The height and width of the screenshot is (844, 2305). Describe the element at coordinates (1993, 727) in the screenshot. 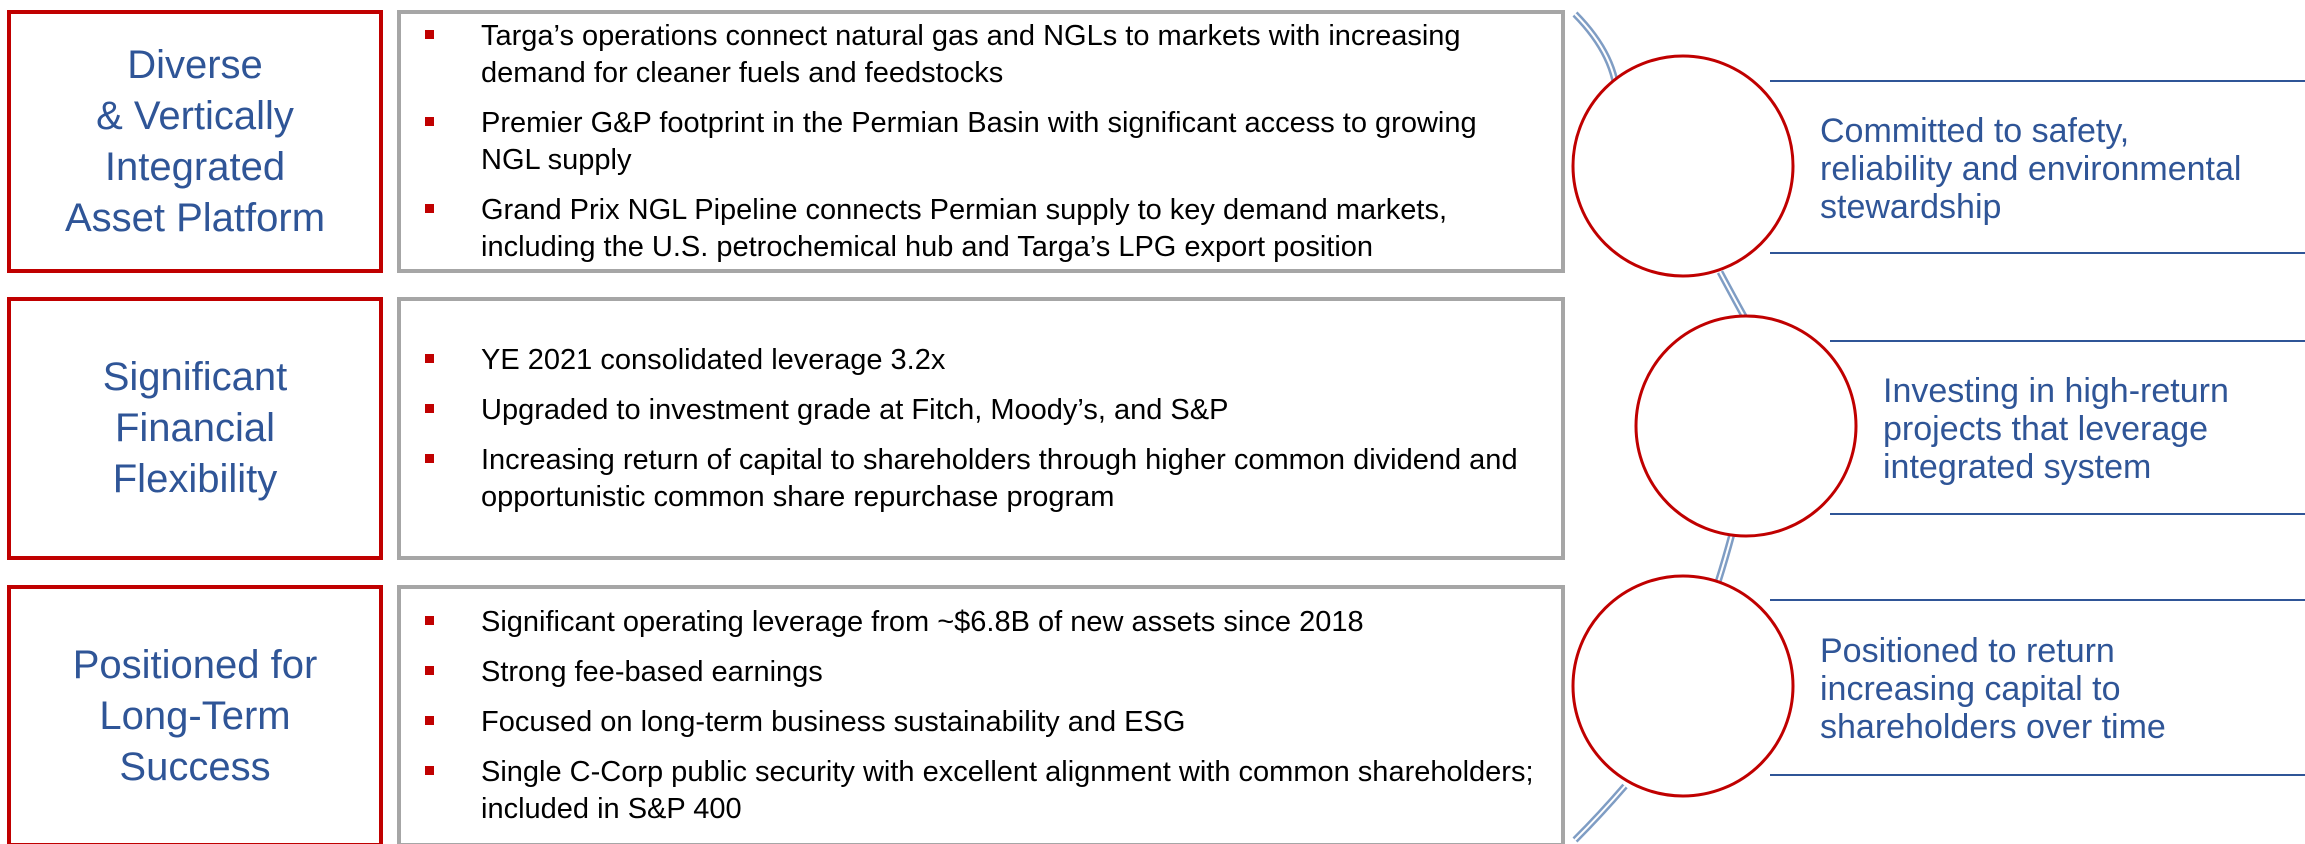

I see `pillar-line: shareholders over time` at that location.